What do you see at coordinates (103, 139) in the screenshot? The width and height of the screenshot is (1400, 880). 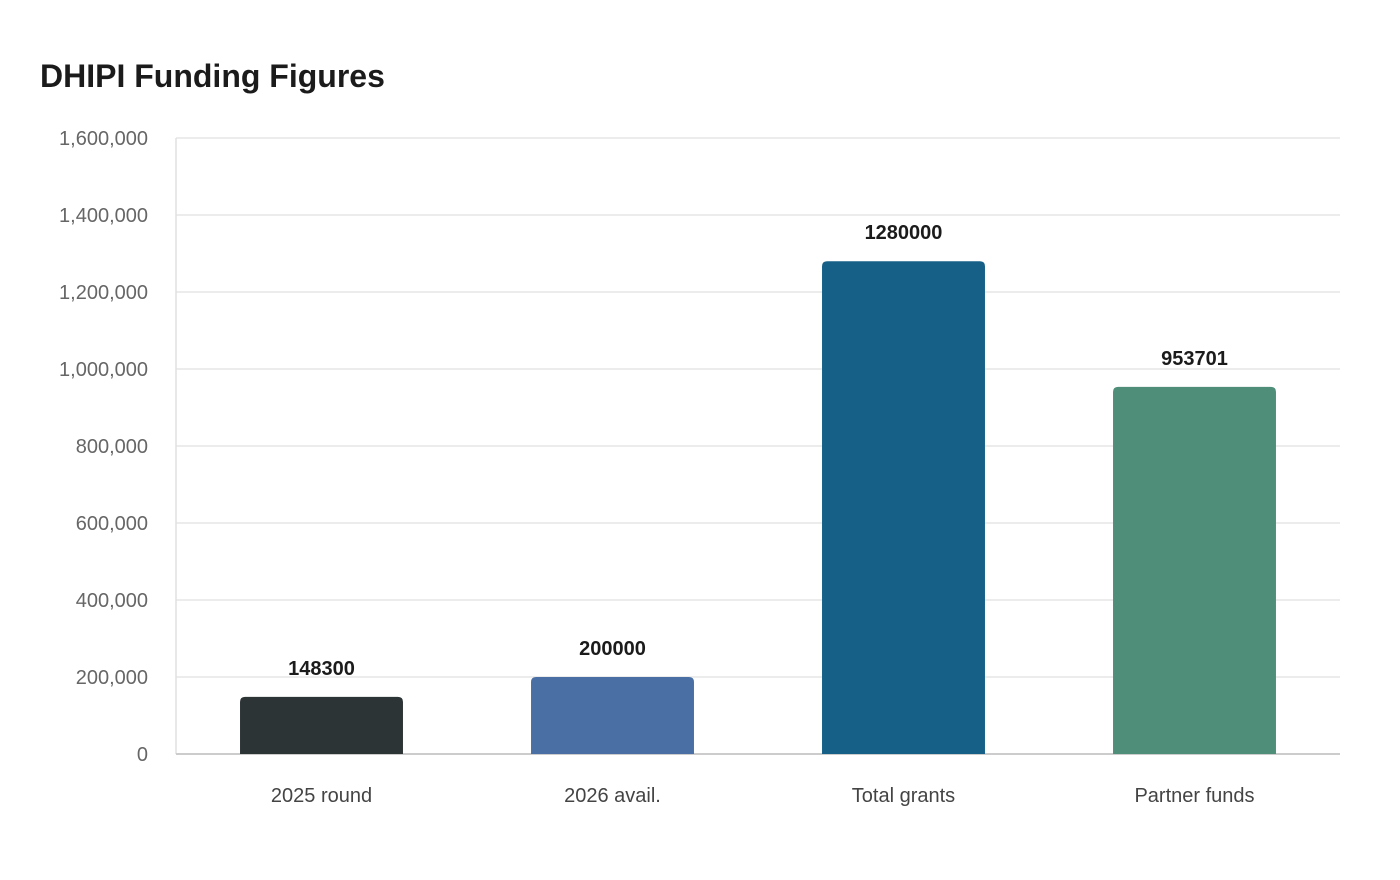 I see `y-tick-label: 1,600,000` at bounding box center [103, 139].